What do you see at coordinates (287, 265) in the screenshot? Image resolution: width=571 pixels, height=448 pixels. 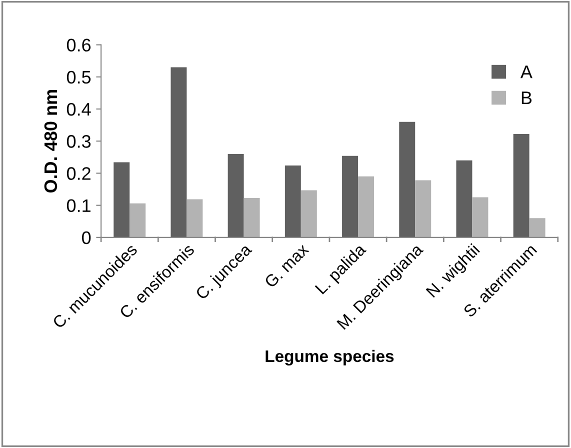 I see `x-tick-label: G. max` at bounding box center [287, 265].